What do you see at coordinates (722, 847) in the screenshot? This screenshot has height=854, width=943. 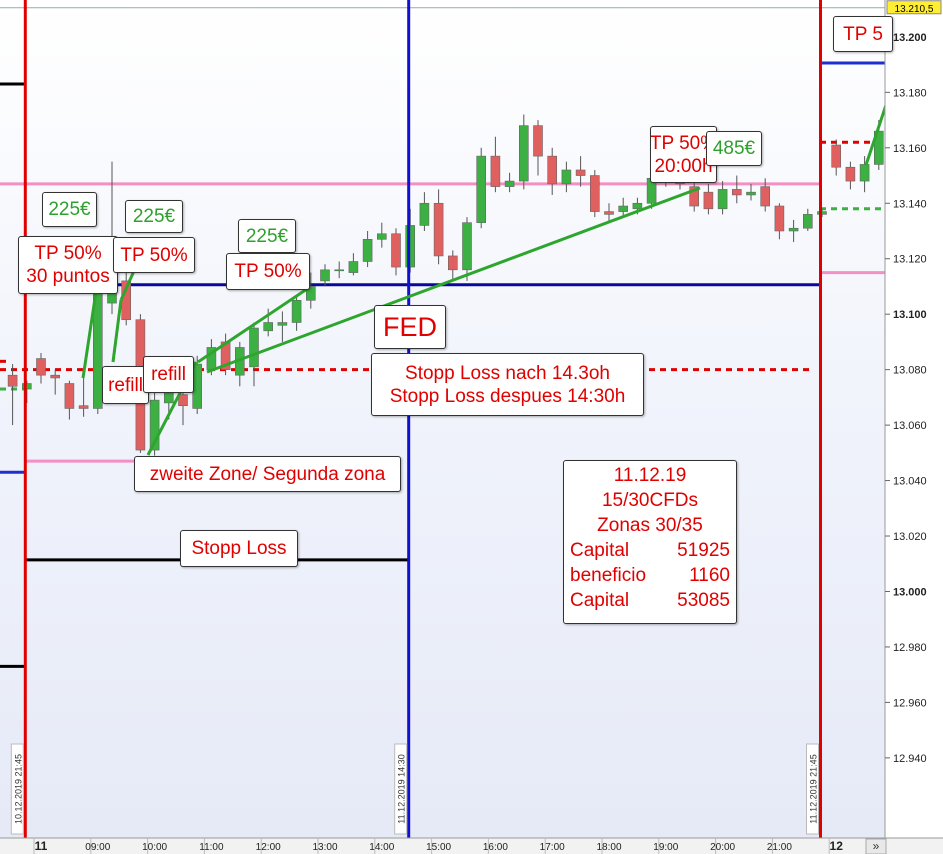 I see `x-tick-label: 20:00` at bounding box center [722, 847].